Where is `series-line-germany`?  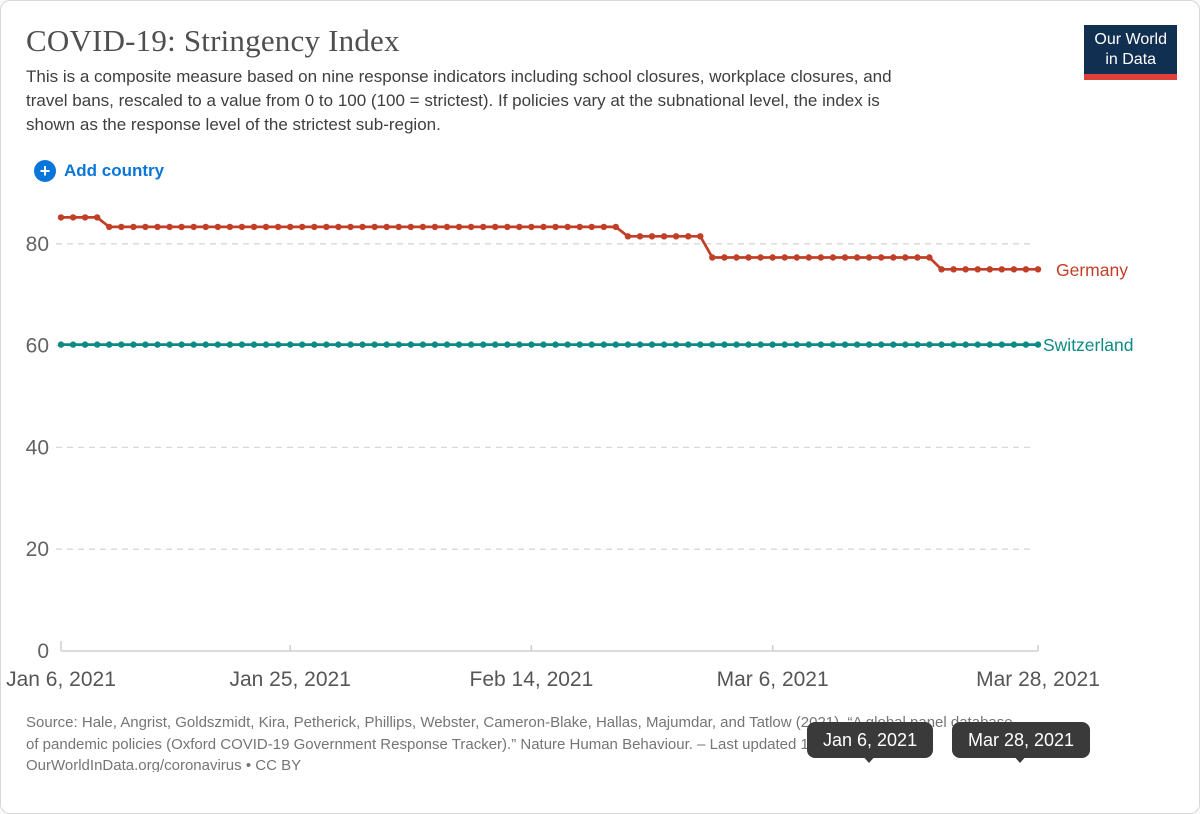
series-line-germany is located at coordinates (549, 243).